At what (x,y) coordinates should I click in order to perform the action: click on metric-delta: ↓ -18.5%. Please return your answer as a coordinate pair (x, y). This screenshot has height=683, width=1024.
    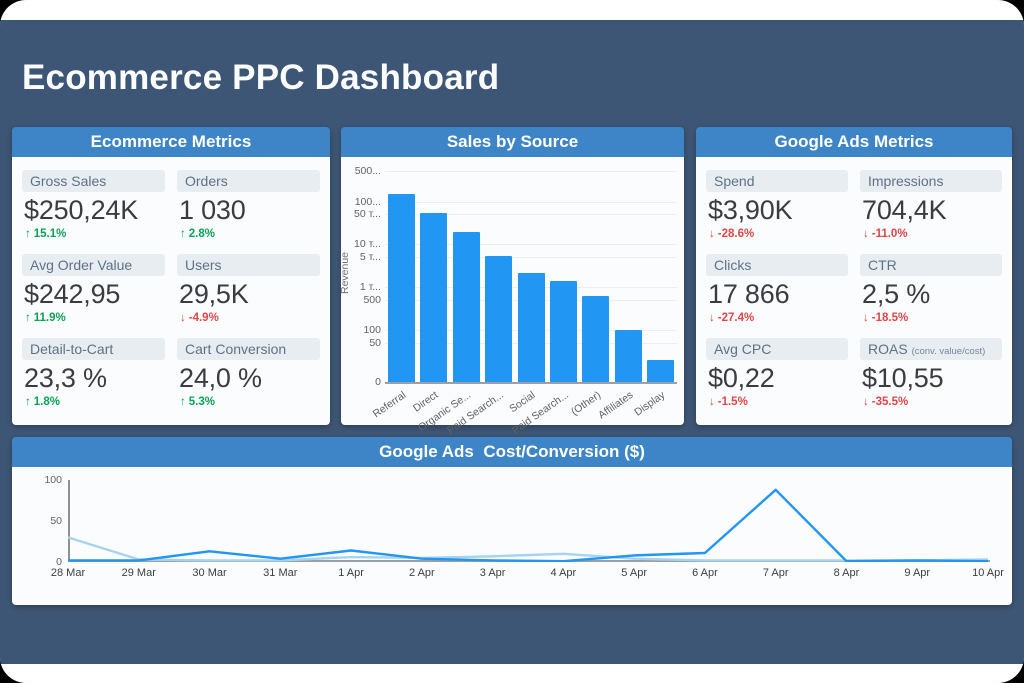
    Looking at the image, I should click on (931, 318).